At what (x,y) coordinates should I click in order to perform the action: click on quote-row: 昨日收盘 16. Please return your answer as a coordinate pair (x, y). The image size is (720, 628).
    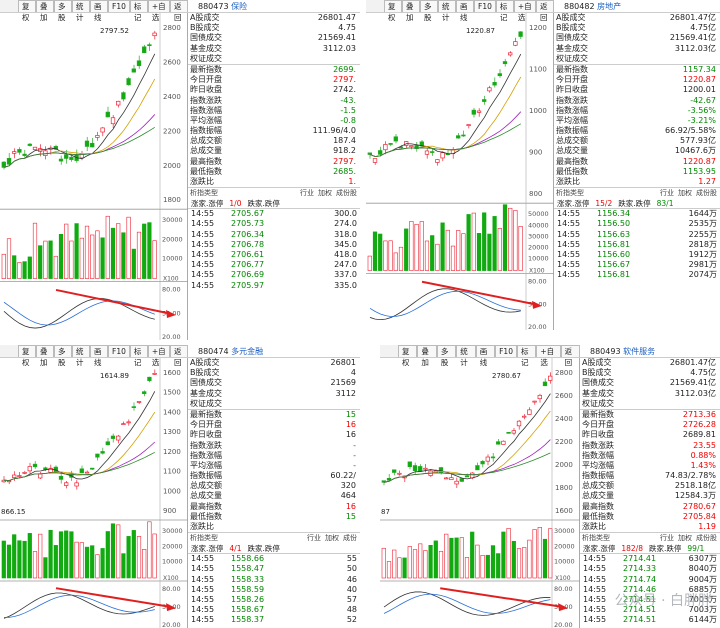
    Looking at the image, I should click on (274, 435).